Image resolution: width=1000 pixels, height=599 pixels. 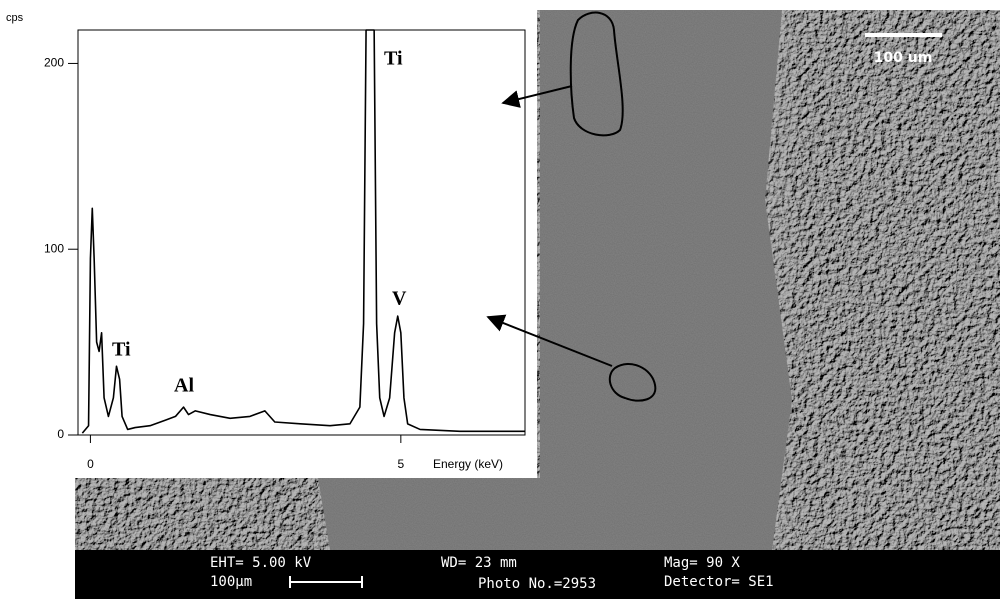 What do you see at coordinates (468, 464) in the screenshot?
I see `x-axis-label: Energy (keV)` at bounding box center [468, 464].